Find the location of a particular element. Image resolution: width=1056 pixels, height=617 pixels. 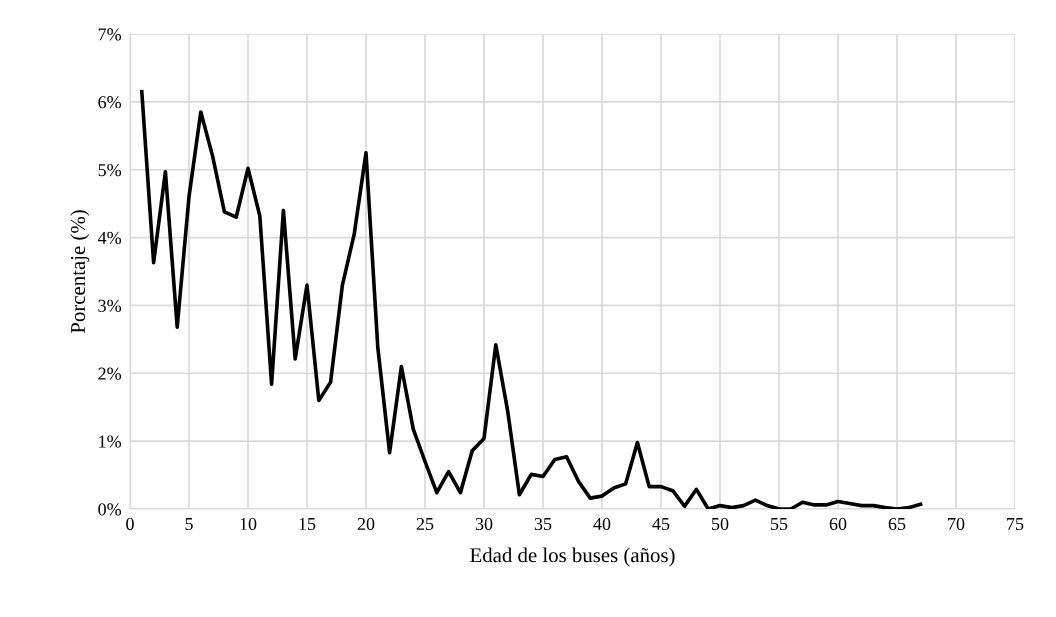

x-axis-title: Edad de los buses (años) is located at coordinates (572, 557).